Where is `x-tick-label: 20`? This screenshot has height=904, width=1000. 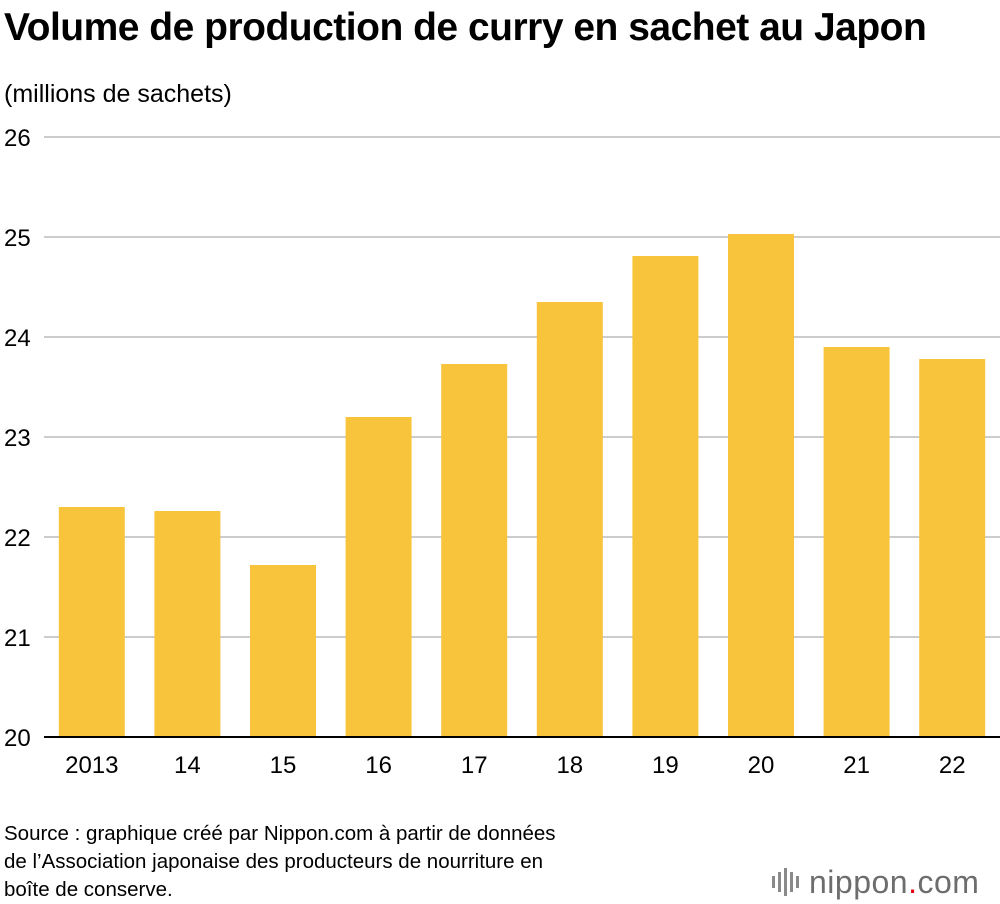
x-tick-label: 20 is located at coordinates (761, 765).